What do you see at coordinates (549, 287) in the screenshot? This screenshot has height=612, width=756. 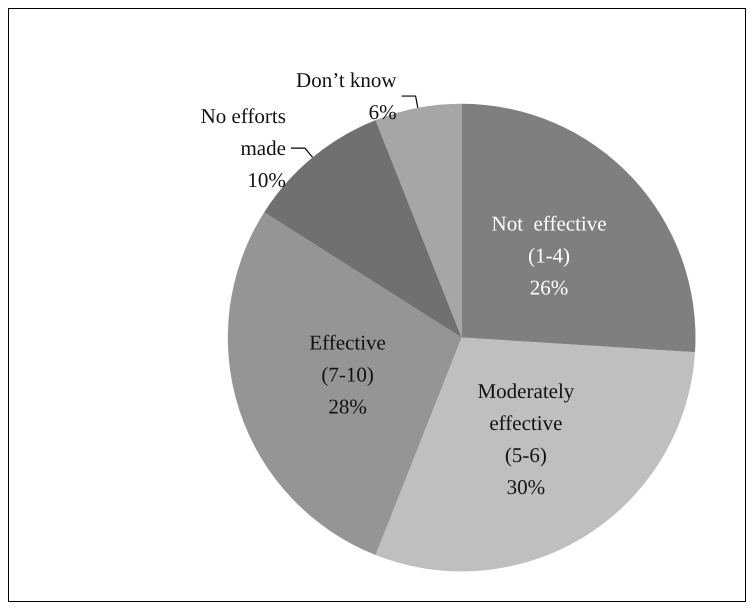 I see `data-label: 26%` at bounding box center [549, 287].